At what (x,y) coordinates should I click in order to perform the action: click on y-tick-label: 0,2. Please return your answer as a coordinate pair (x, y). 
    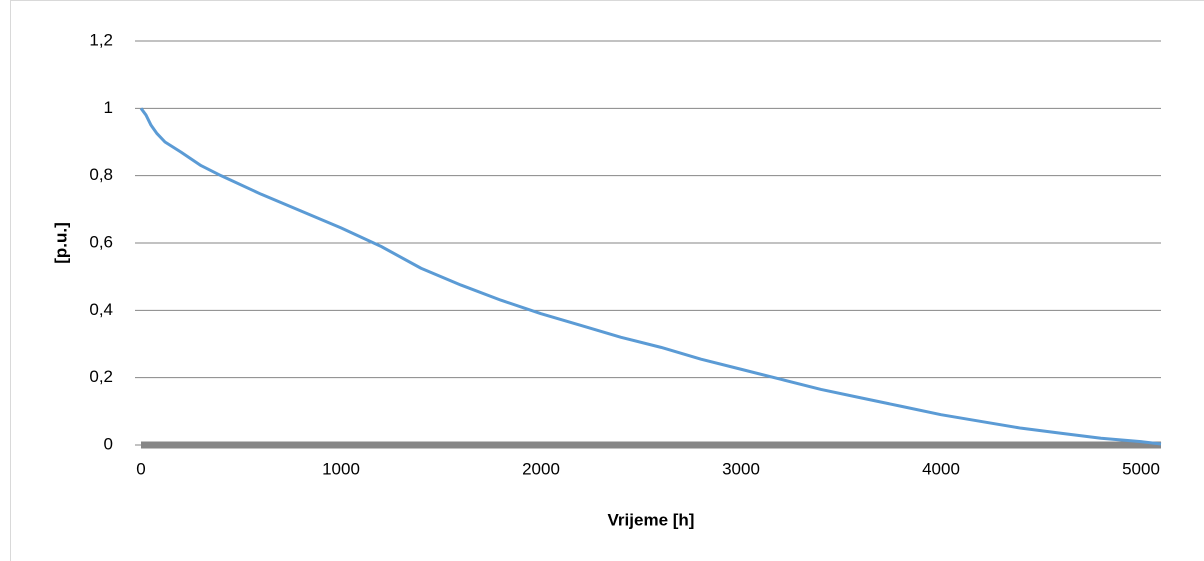
    Looking at the image, I should click on (101, 376).